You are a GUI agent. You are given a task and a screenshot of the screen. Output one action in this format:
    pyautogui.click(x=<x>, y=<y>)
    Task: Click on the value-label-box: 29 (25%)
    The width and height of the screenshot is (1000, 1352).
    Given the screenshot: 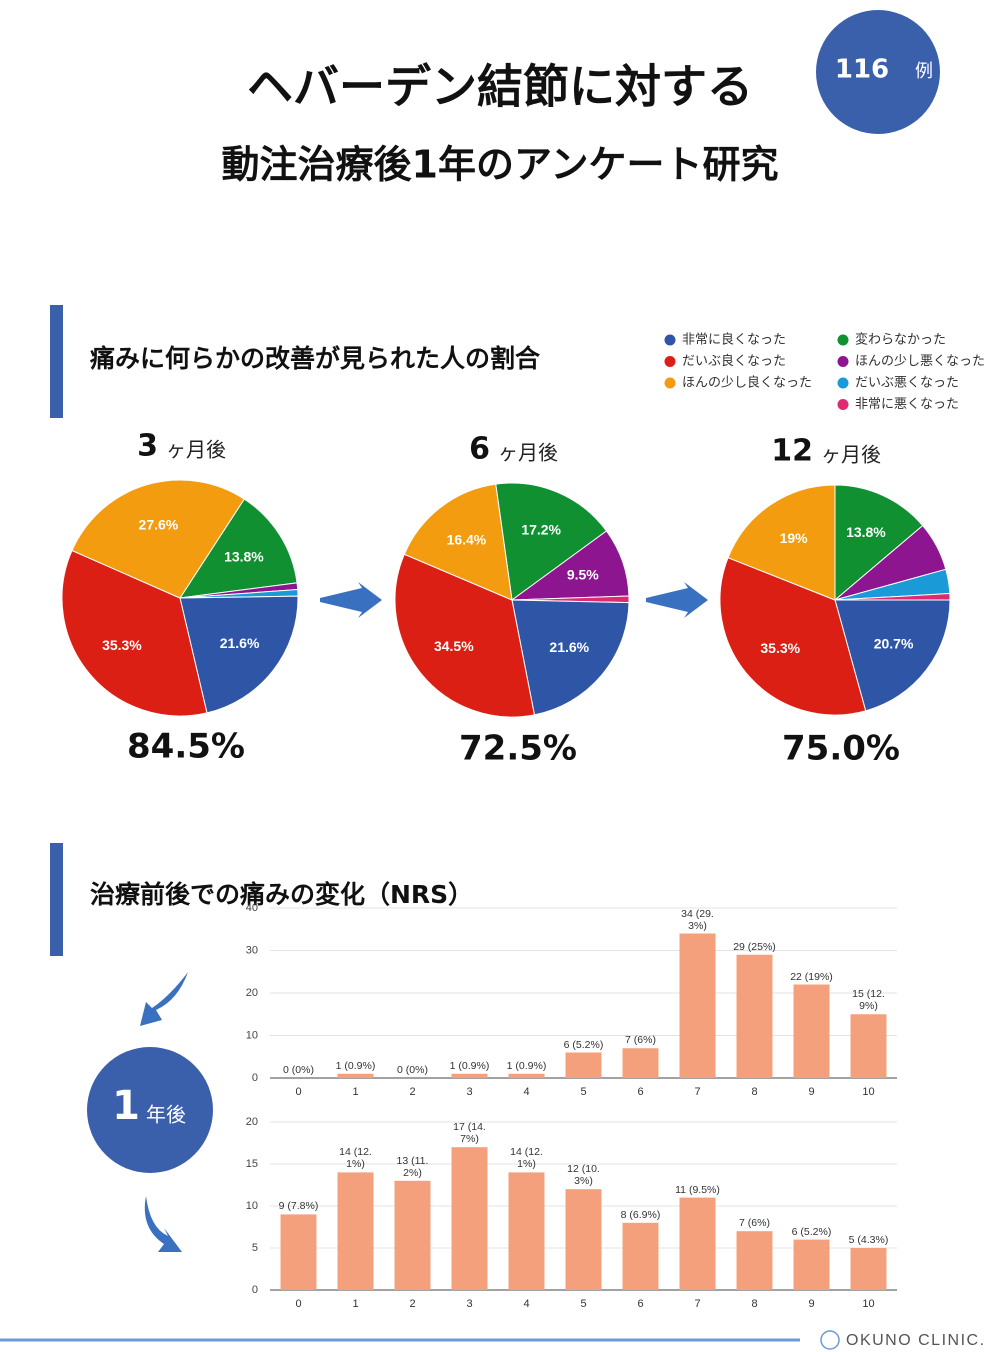 What is the action you would take?
    pyautogui.click(x=754, y=946)
    